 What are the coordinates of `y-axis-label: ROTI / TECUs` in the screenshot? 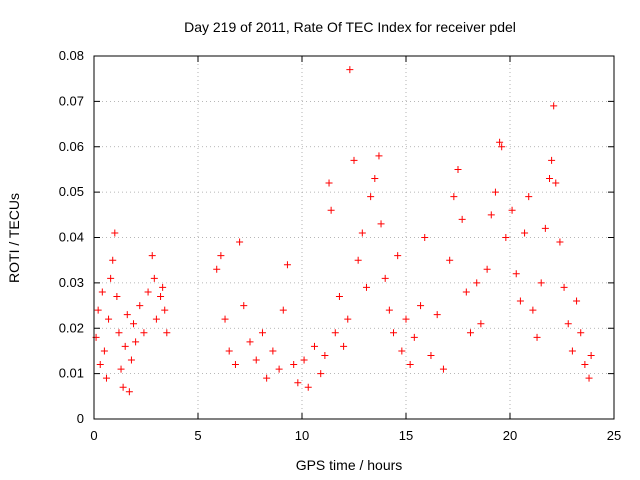 It's located at (14, 238).